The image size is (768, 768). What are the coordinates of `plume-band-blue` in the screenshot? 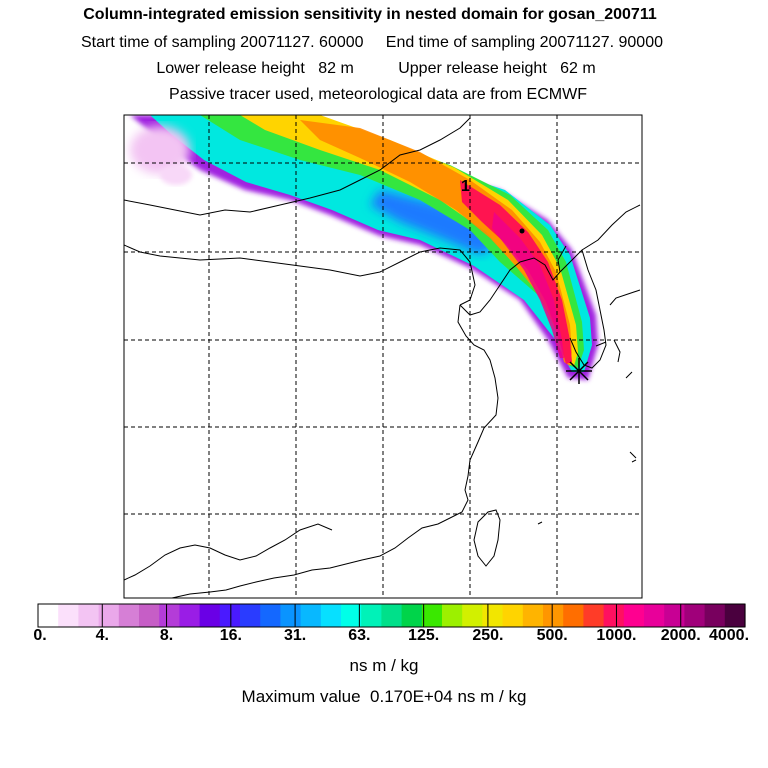 It's located at (437, 222).